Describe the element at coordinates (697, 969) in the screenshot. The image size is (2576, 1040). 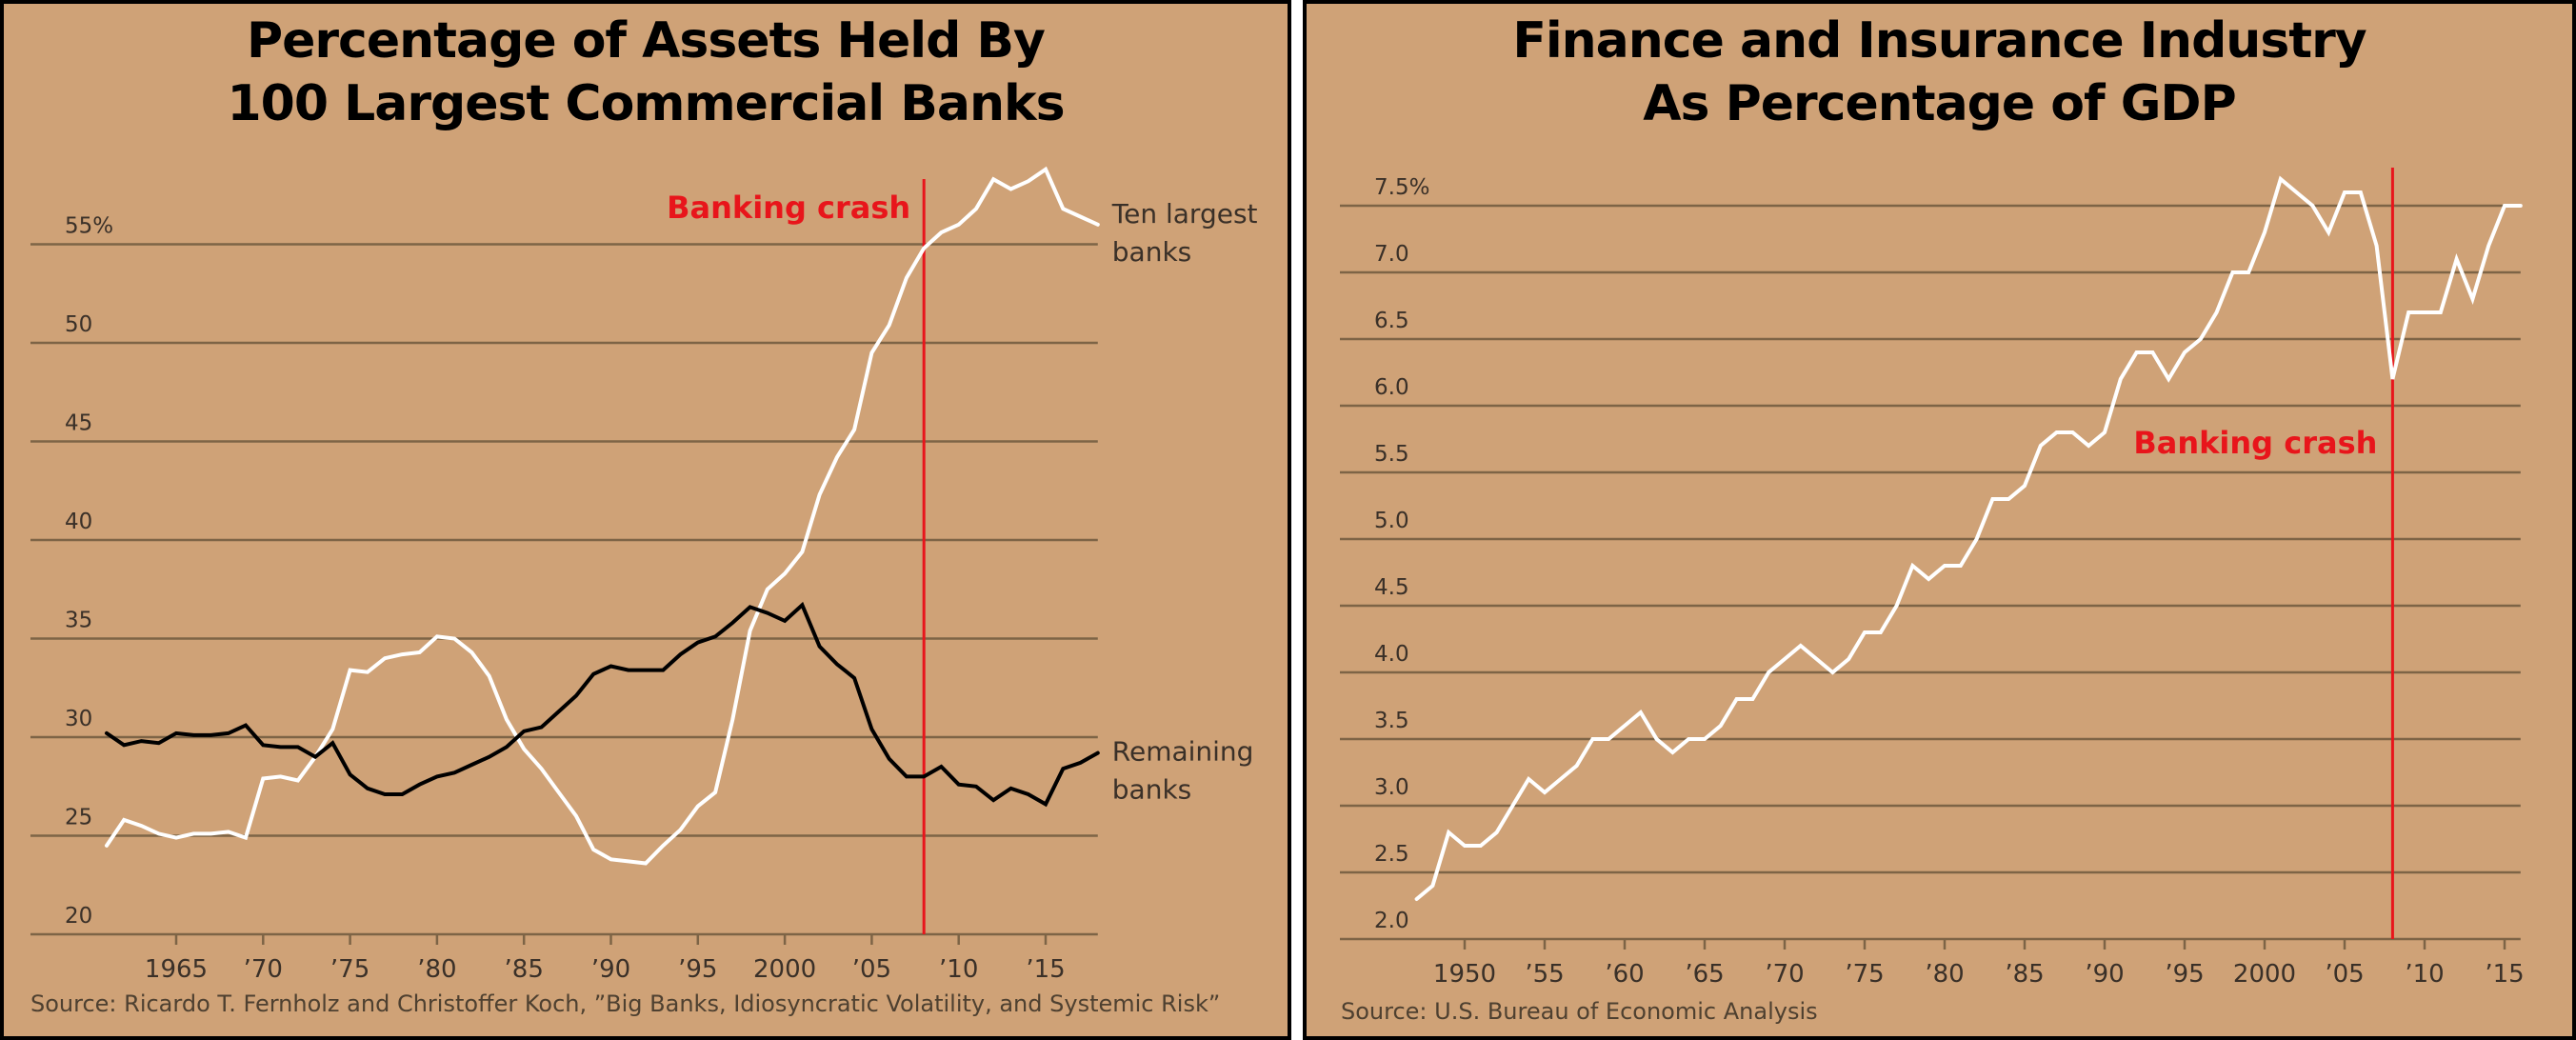
I see `left-chart-x-tick-label: ’95` at that location.